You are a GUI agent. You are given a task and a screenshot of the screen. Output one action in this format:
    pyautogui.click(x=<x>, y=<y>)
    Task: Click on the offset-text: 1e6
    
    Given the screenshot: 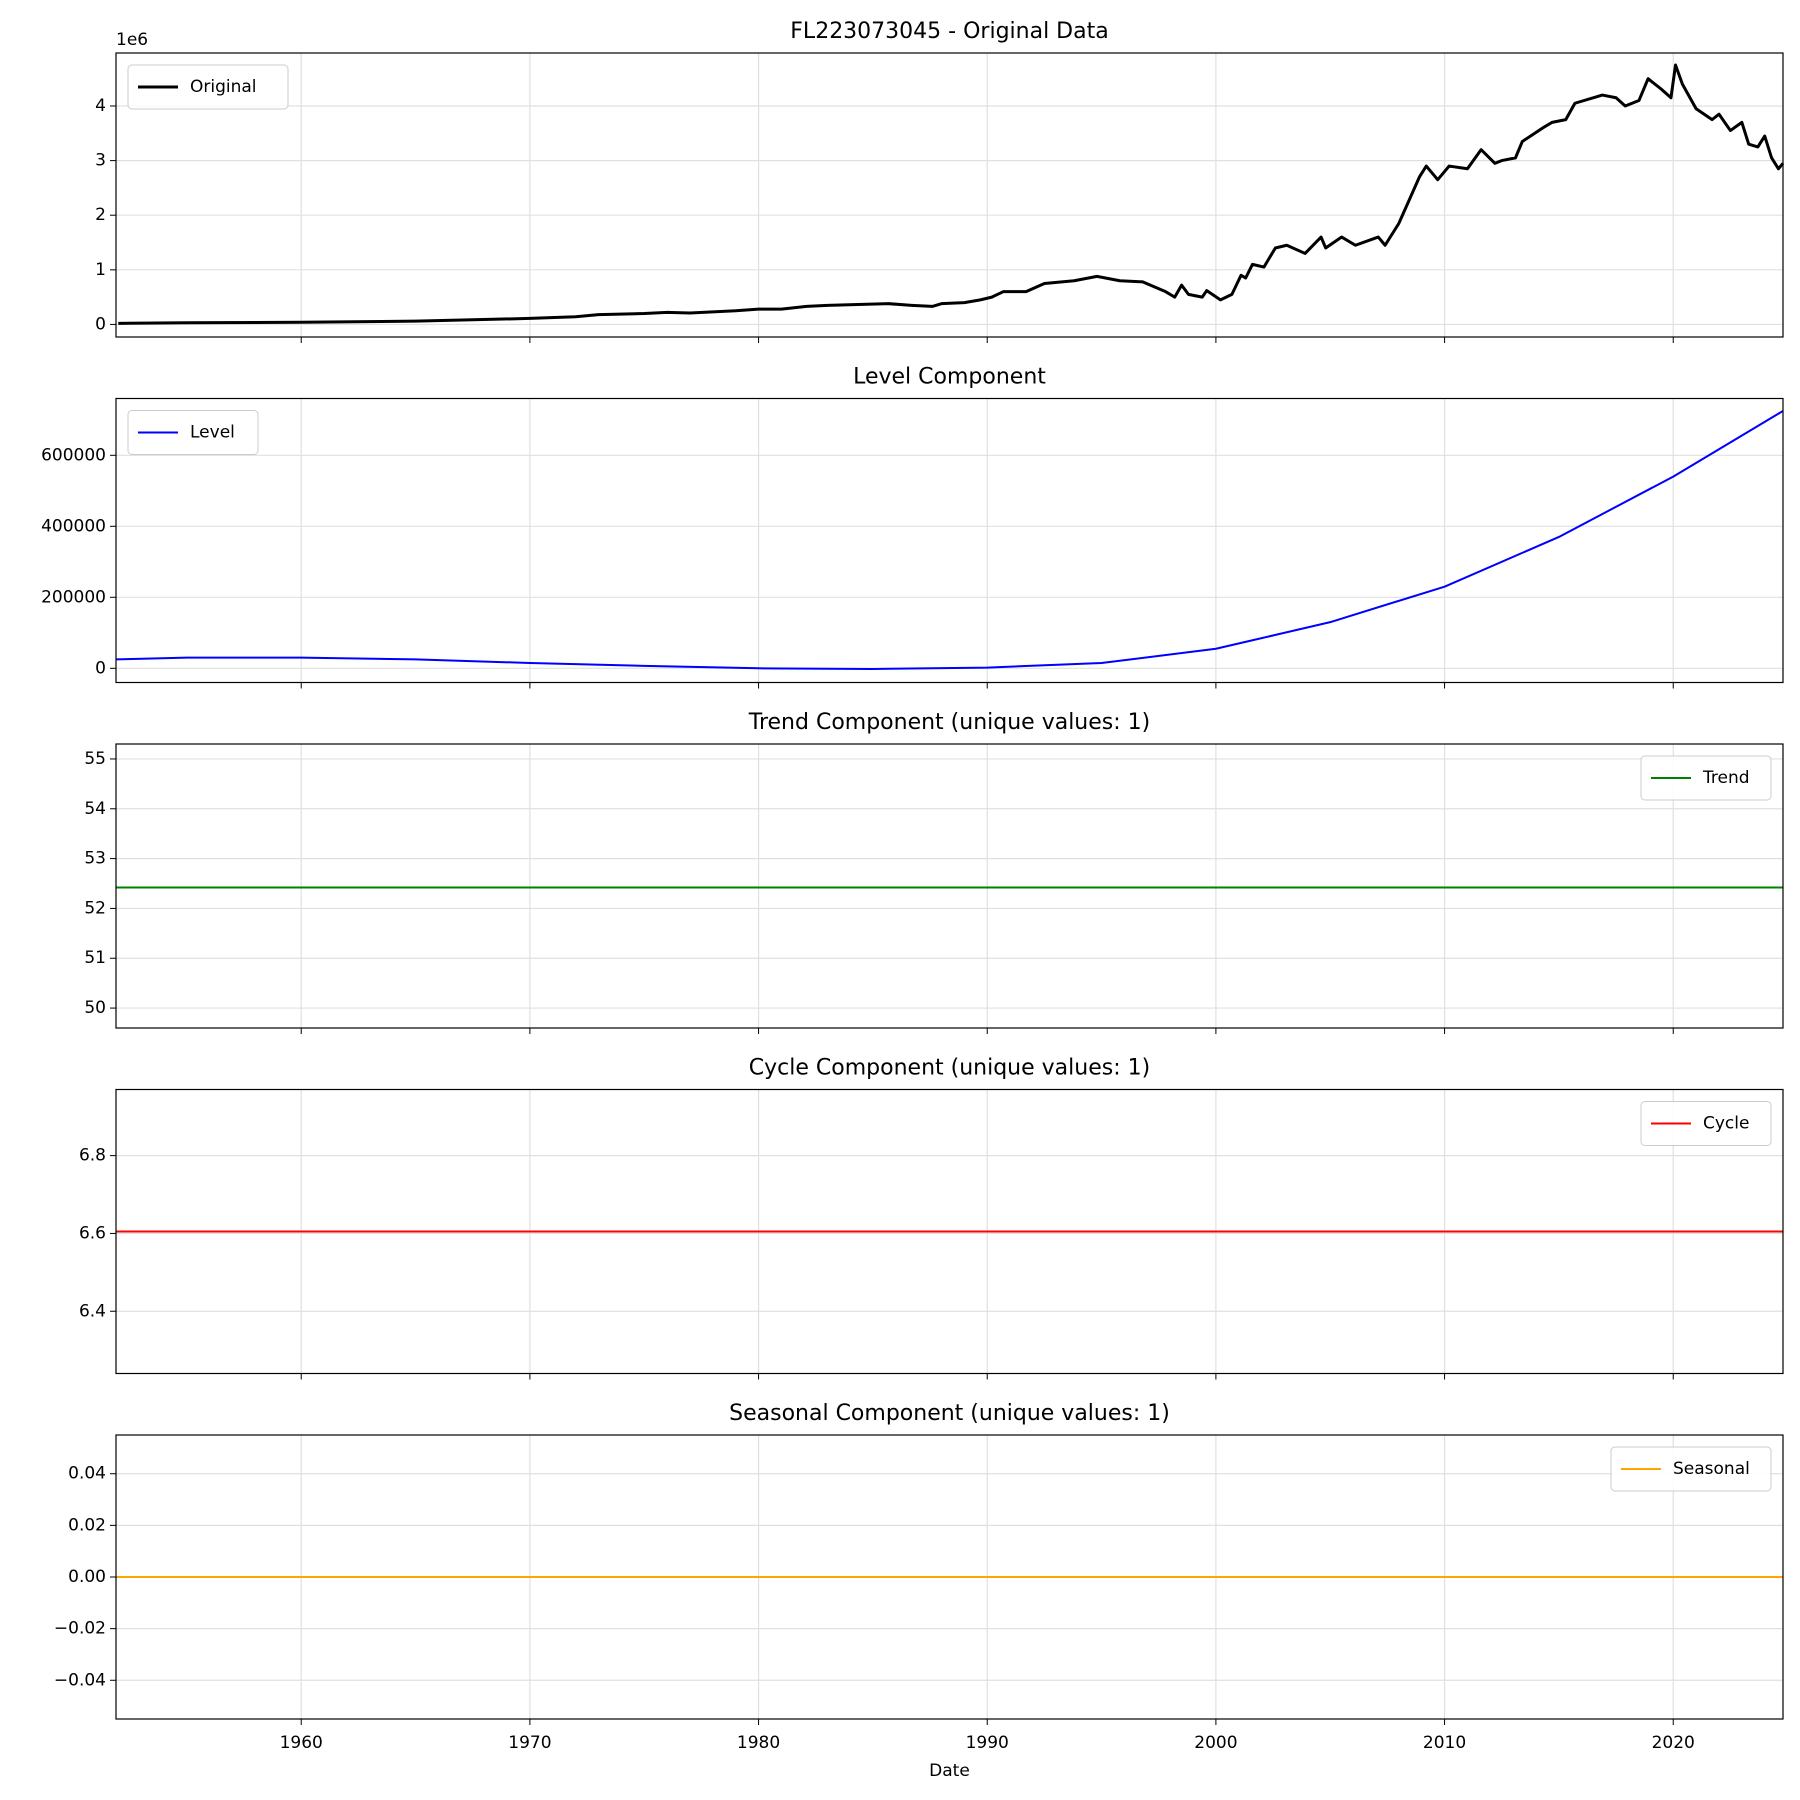 What is the action you would take?
    pyautogui.click(x=132, y=40)
    